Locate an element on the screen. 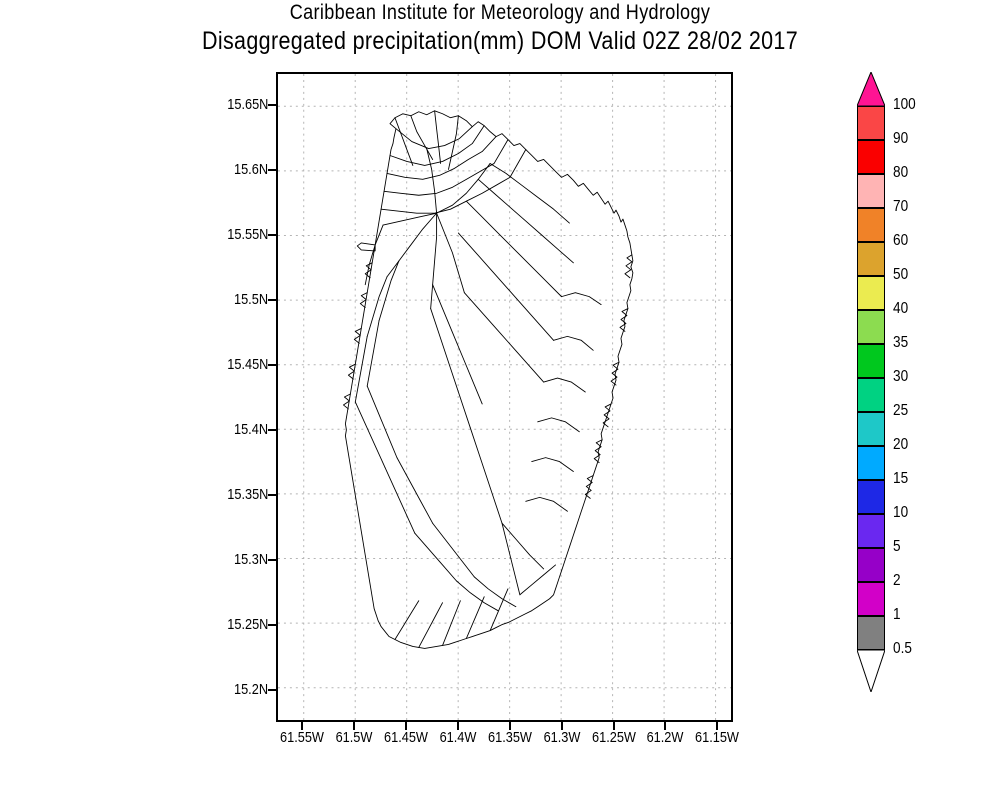 This screenshot has width=1000, height=800. x-axis-tick-label: 61.2W is located at coordinates (665, 737).